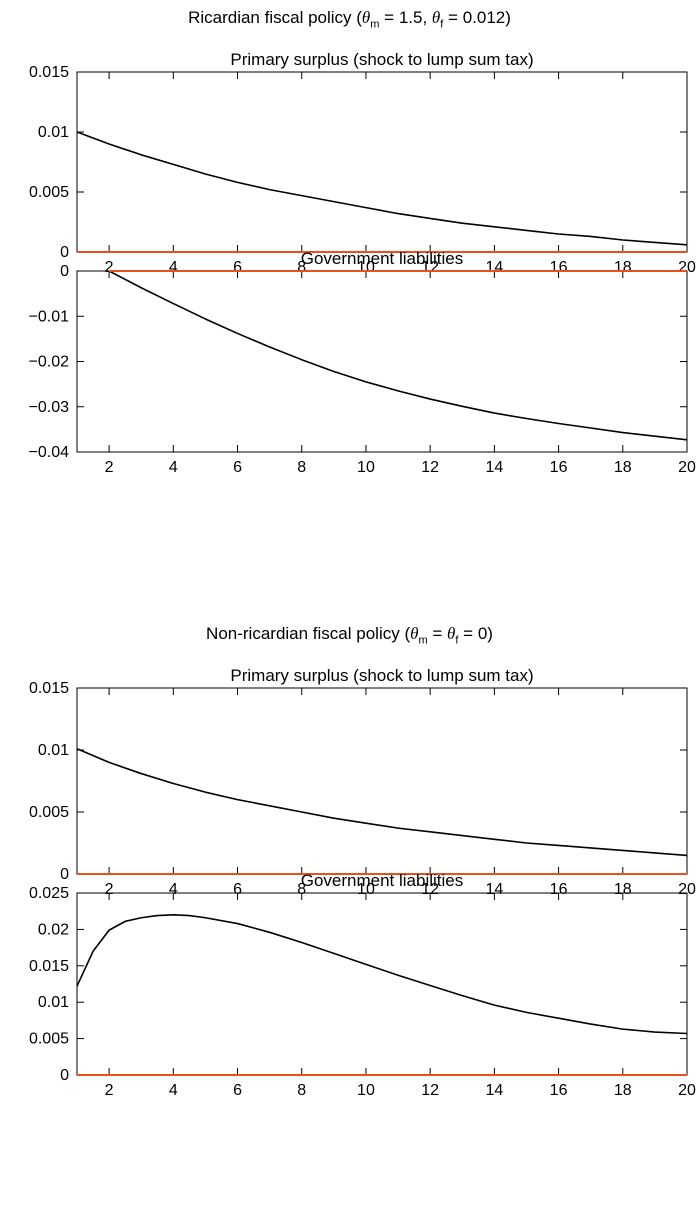  Describe the element at coordinates (64, 252) in the screenshot. I see `panel-1-ytick-label: 0` at that location.